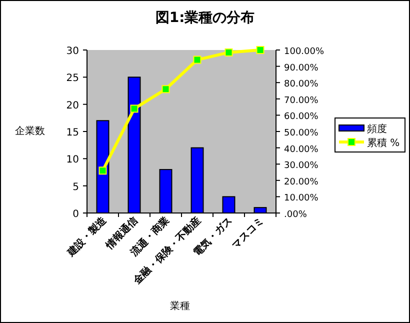 The height and width of the screenshot is (323, 410). What do you see at coordinates (205, 18) in the screenshot?
I see `chart-title: 図1:業種の分布` at bounding box center [205, 18].